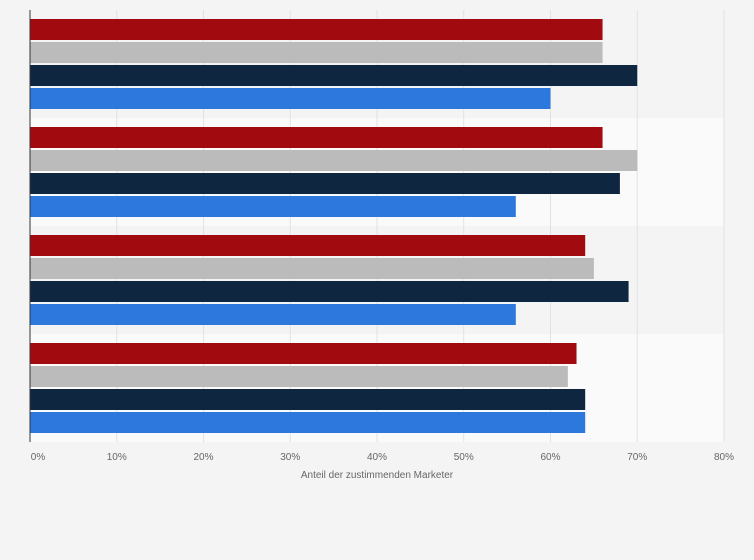 The height and width of the screenshot is (560, 754). Describe the element at coordinates (550, 457) in the screenshot. I see `x-tick-label: 60%` at that location.